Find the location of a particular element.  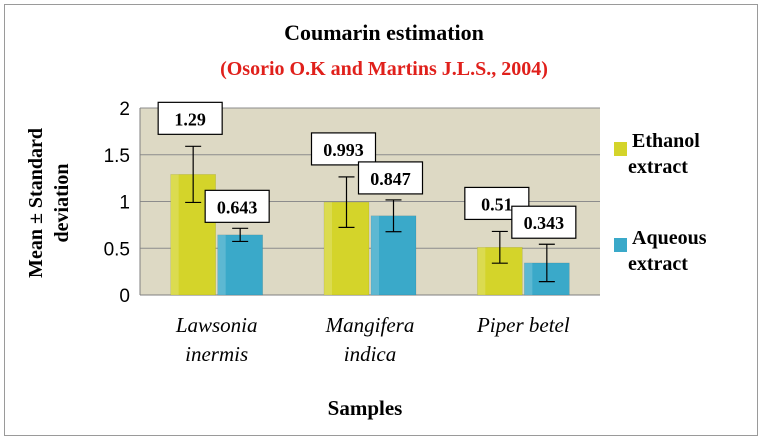

data-label: 1.29 is located at coordinates (190, 119).